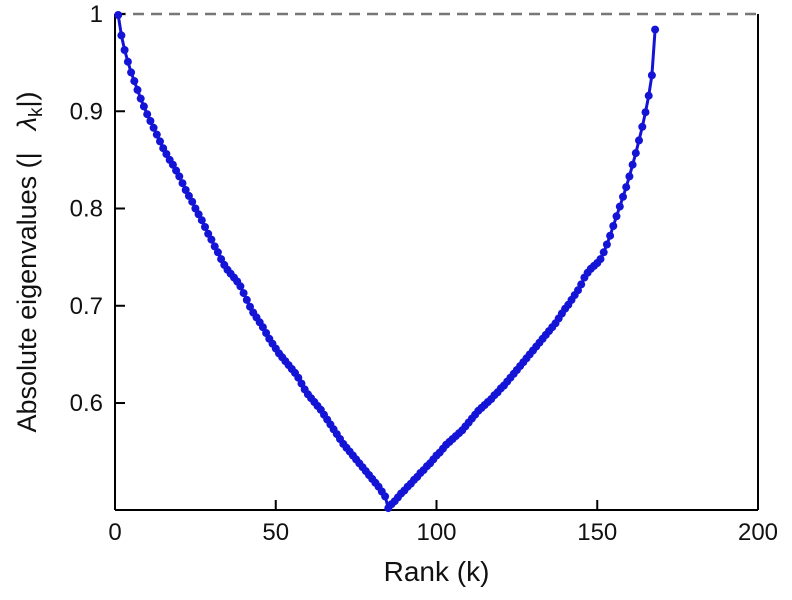 This screenshot has height=600, width=792. Describe the element at coordinates (86, 209) in the screenshot. I see `y-tick-label: 0.8` at that location.